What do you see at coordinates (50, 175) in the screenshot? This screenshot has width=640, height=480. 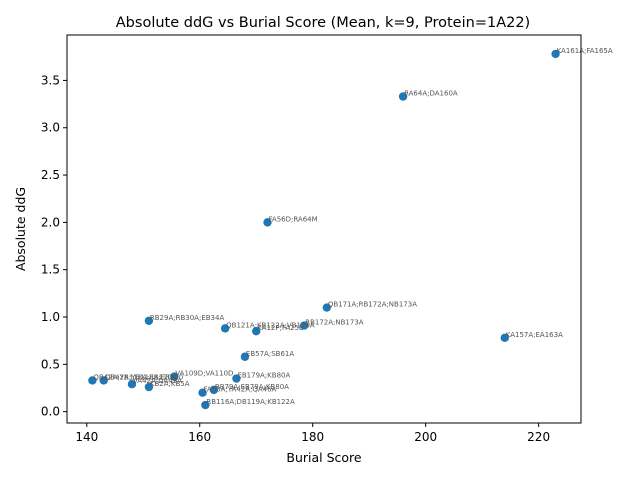 I see `y-tick-label: 2.5` at bounding box center [50, 175].